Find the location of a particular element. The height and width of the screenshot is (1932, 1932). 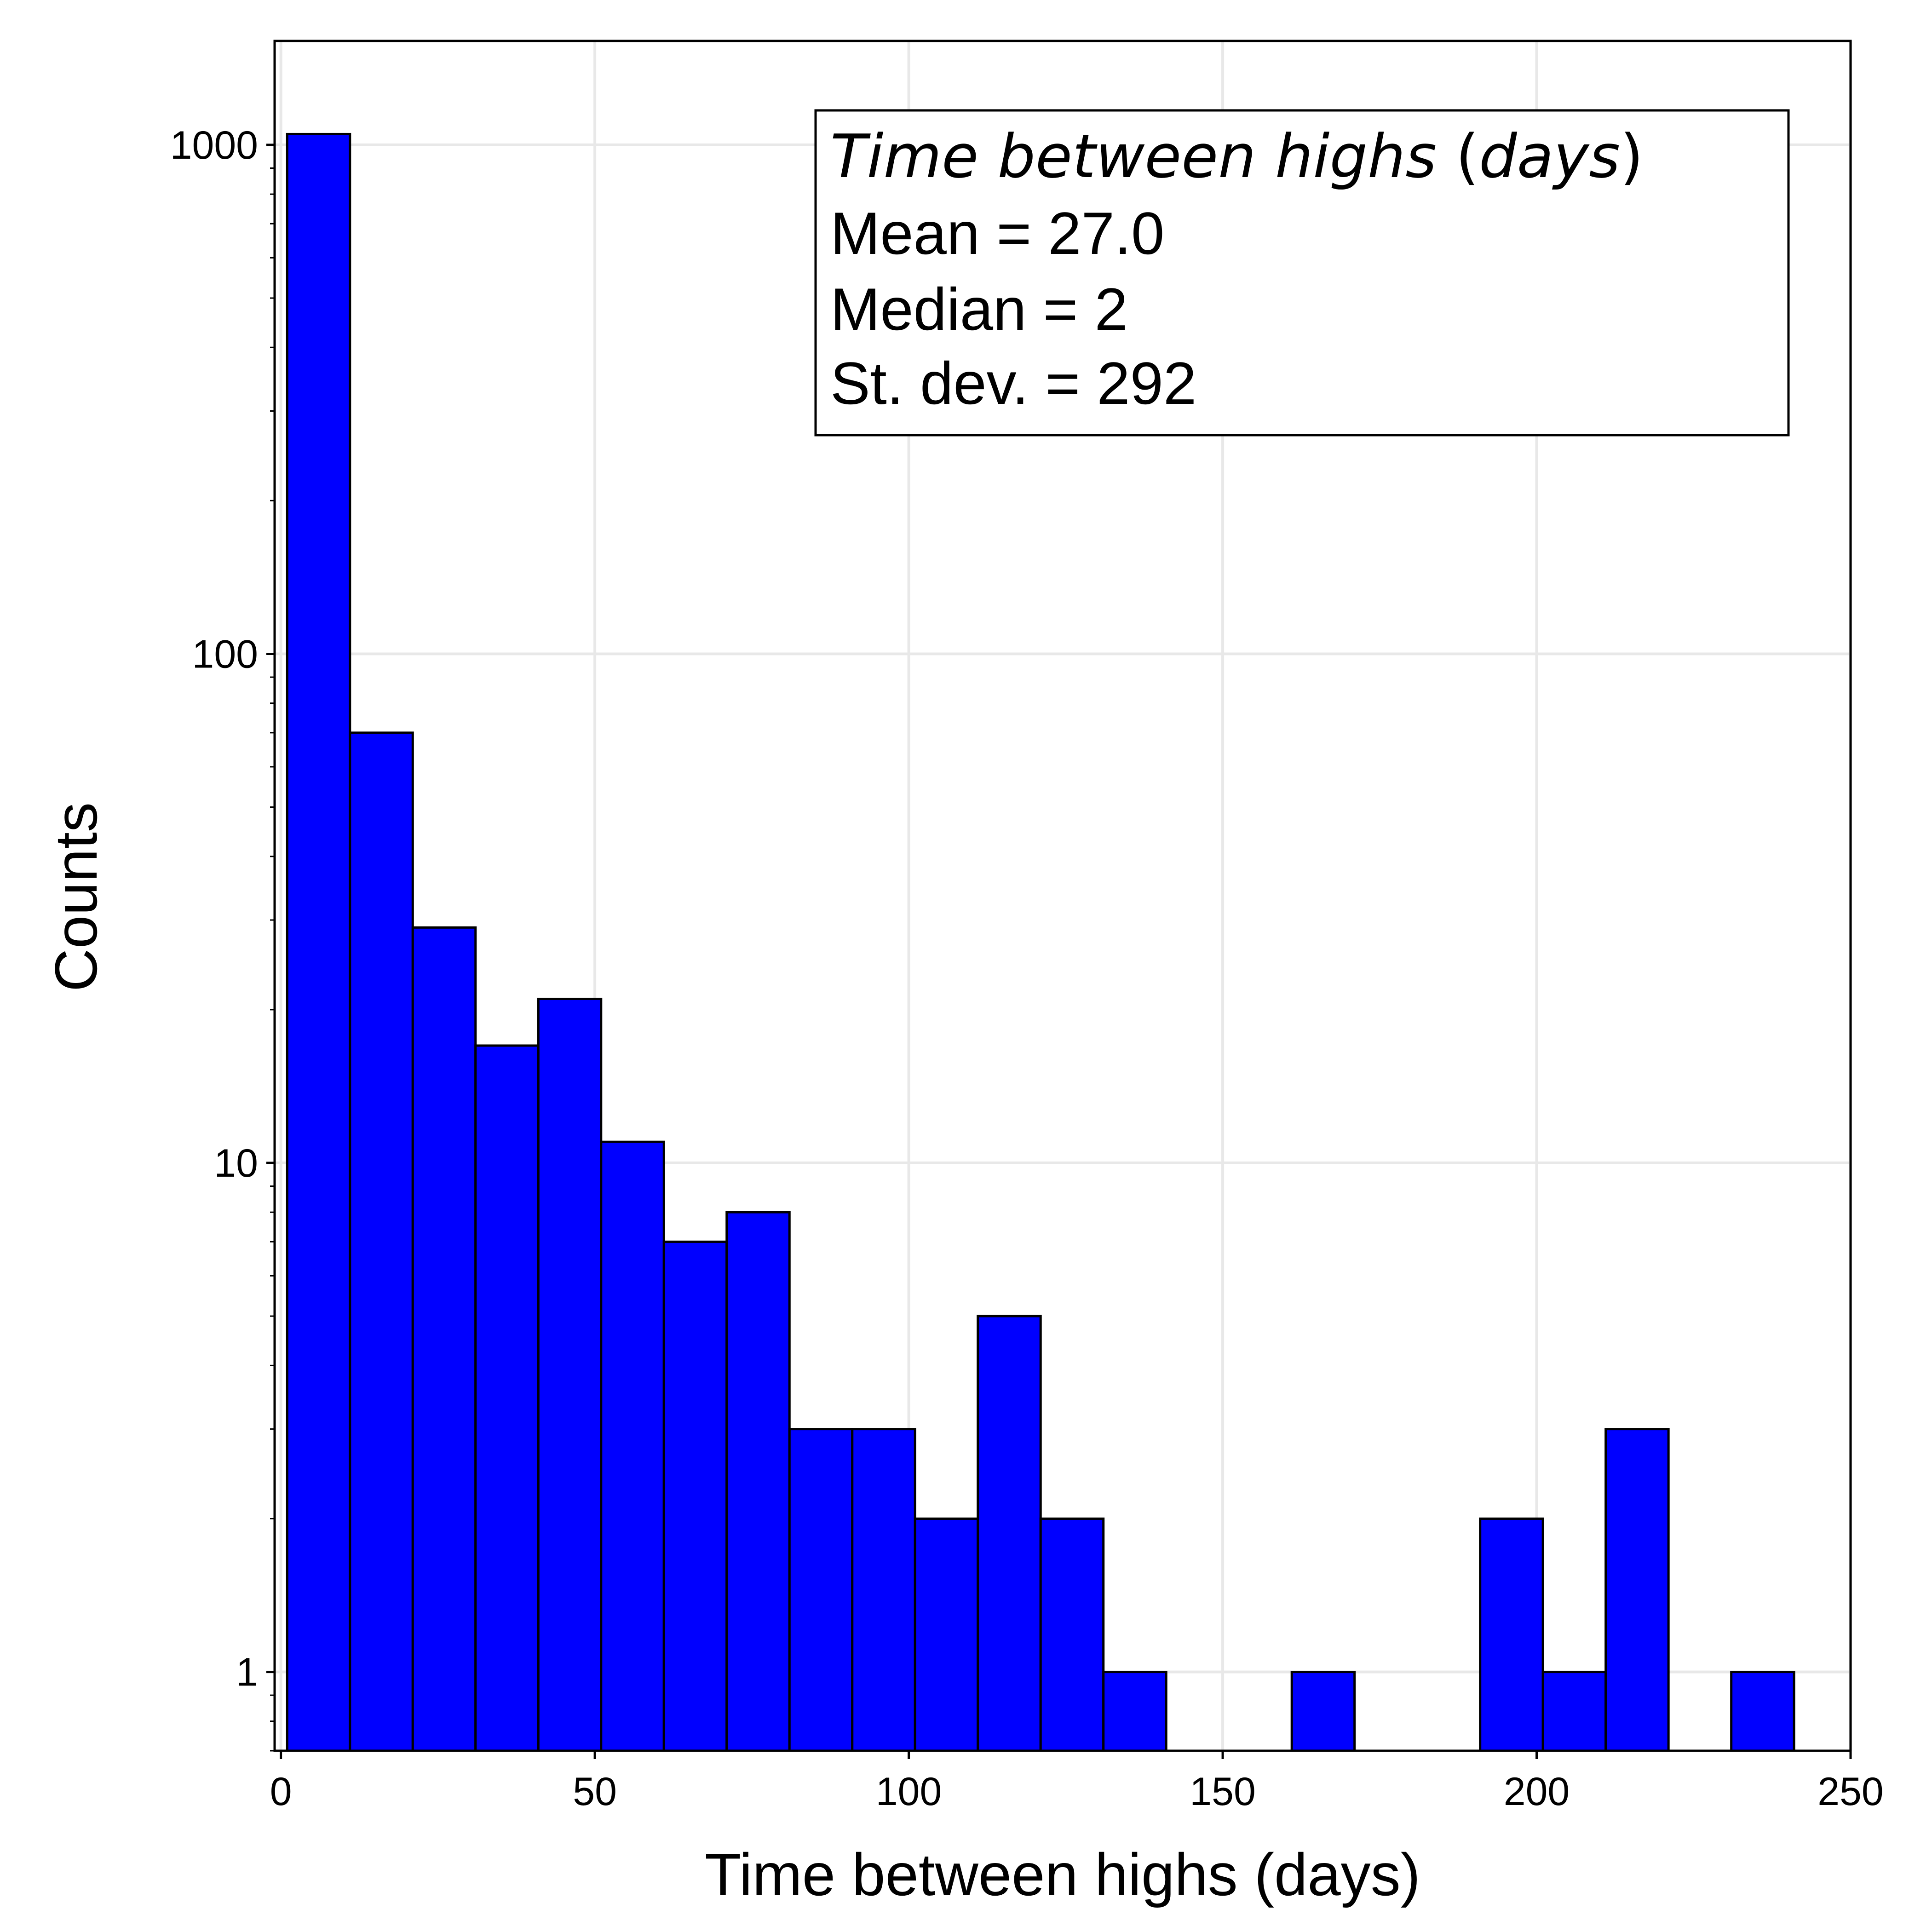

x-tick-label-1: 50 is located at coordinates (595, 1792).